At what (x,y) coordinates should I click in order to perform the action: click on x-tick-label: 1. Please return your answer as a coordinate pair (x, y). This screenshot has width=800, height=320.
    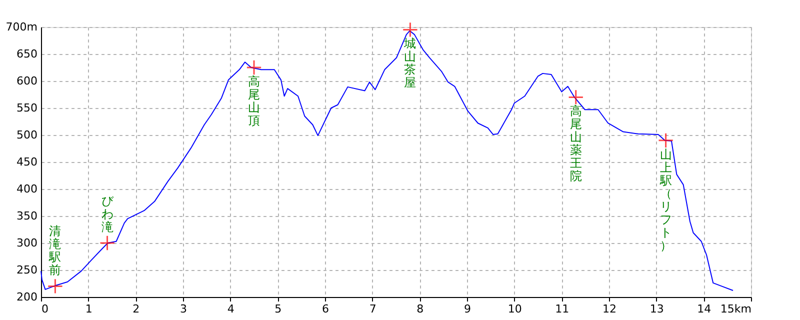
    Looking at the image, I should click on (88, 309).